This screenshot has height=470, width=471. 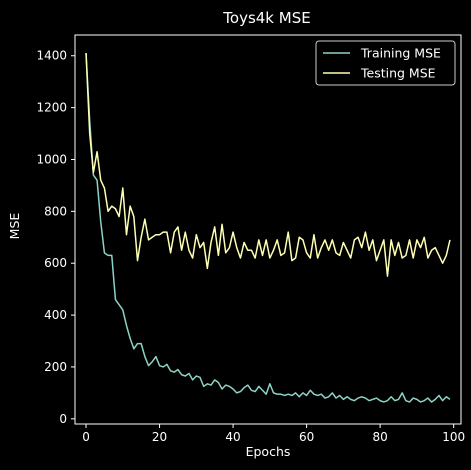 What do you see at coordinates (55, 315) in the screenshot?
I see `y-tick-label: 400` at bounding box center [55, 315].